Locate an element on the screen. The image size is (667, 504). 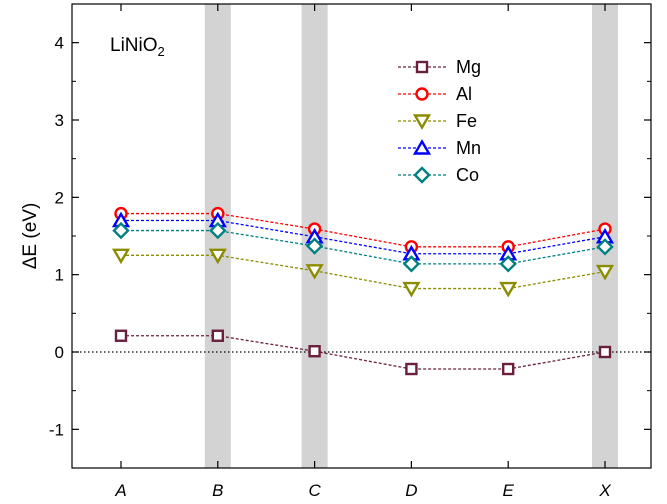
y-tick-label: 1 is located at coordinates (59, 275).